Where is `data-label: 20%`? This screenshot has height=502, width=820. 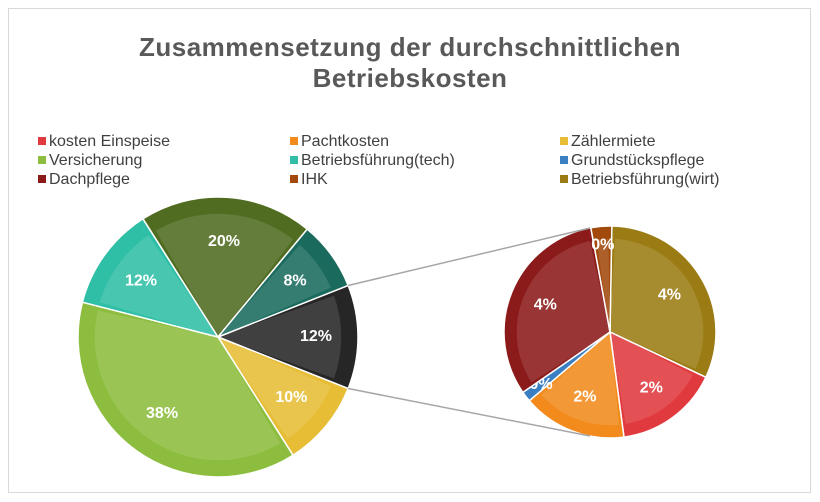
data-label: 20% is located at coordinates (224, 241).